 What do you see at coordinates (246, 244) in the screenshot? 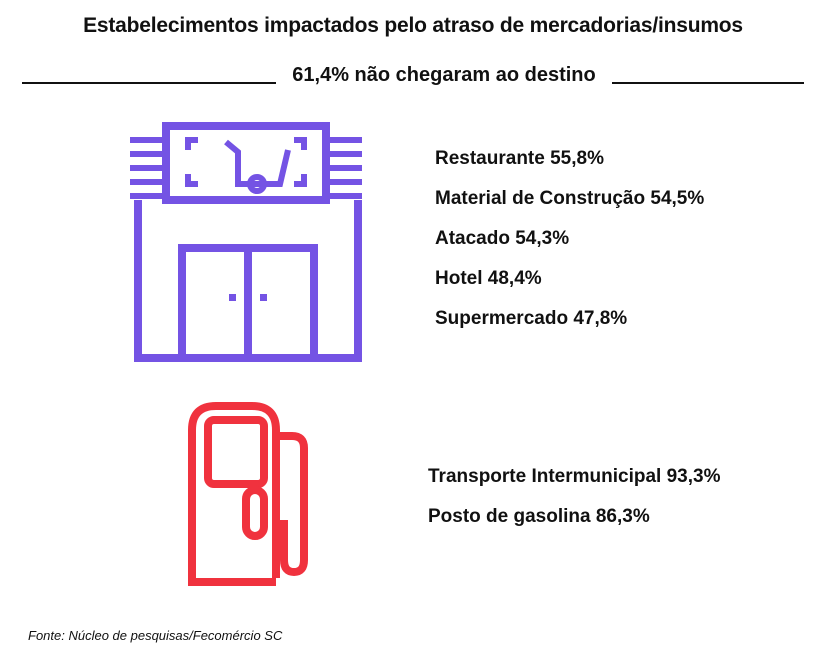
I see `store-icon` at bounding box center [246, 244].